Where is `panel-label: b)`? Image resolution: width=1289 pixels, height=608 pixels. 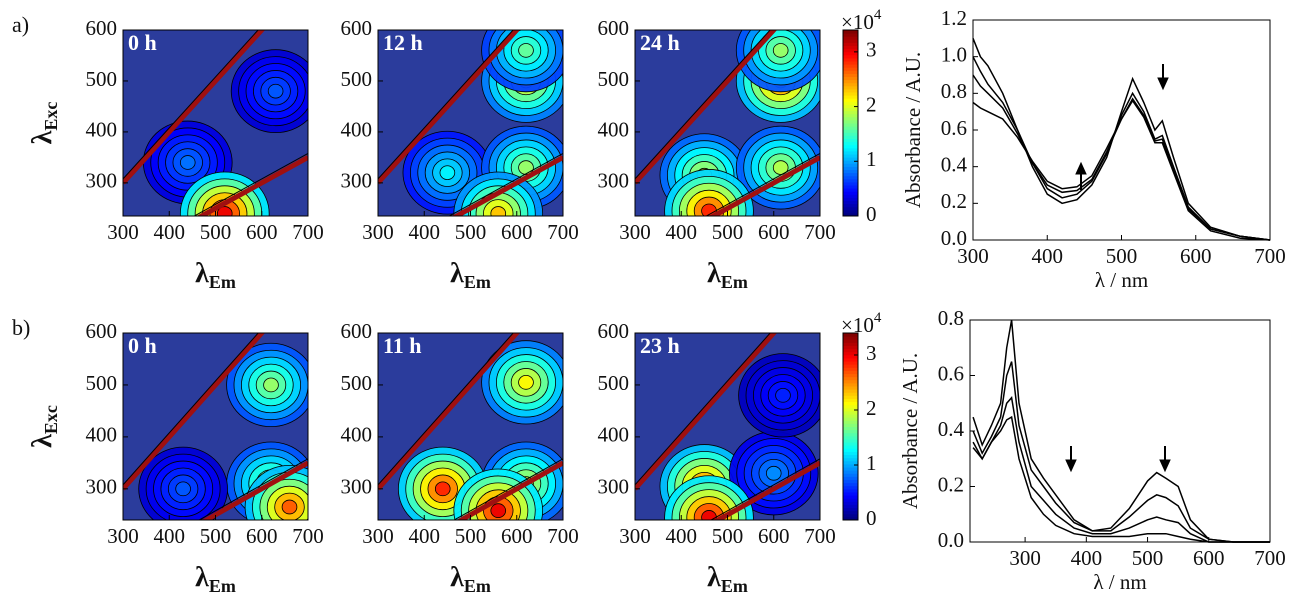
panel-label: b) is located at coordinates (21, 327).